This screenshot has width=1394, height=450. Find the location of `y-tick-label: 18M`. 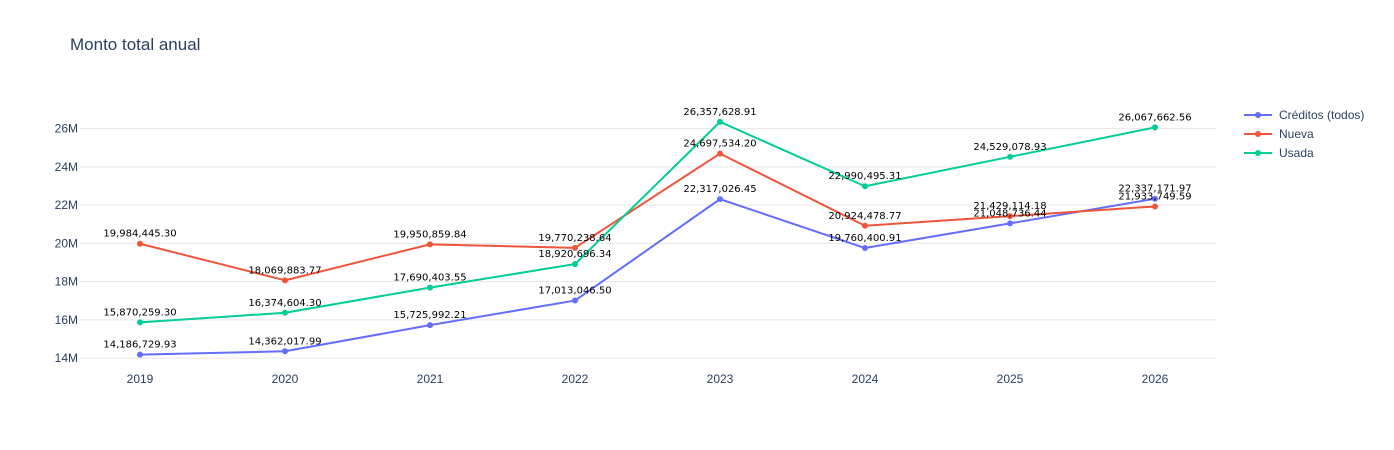

y-tick-label: 18M is located at coordinates (66, 282).